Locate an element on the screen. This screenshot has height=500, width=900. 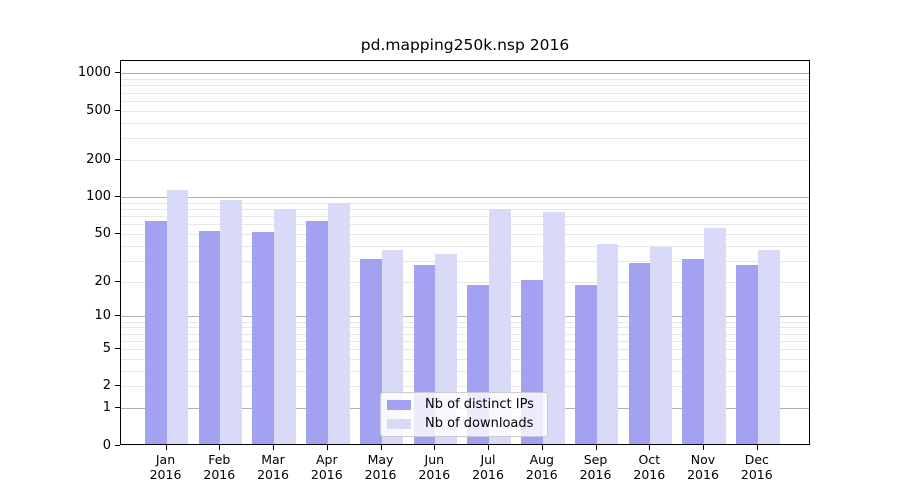
y-tick-label: 50 is located at coordinates (102, 233).